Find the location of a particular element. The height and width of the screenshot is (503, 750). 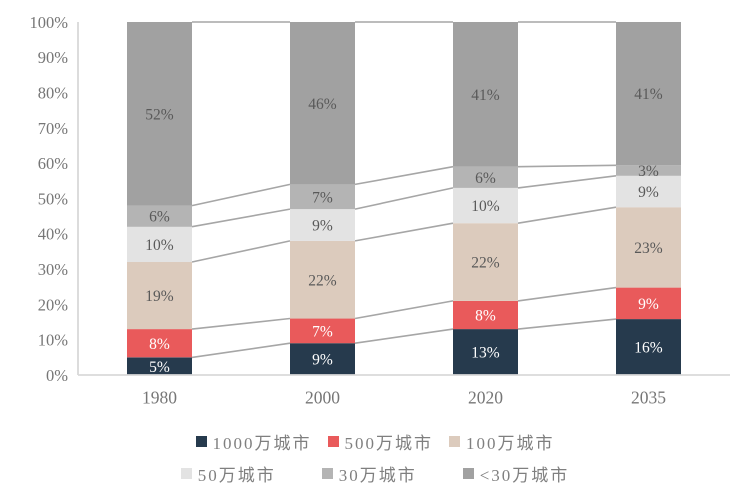

bar-segment-label: 3% is located at coordinates (648, 171).